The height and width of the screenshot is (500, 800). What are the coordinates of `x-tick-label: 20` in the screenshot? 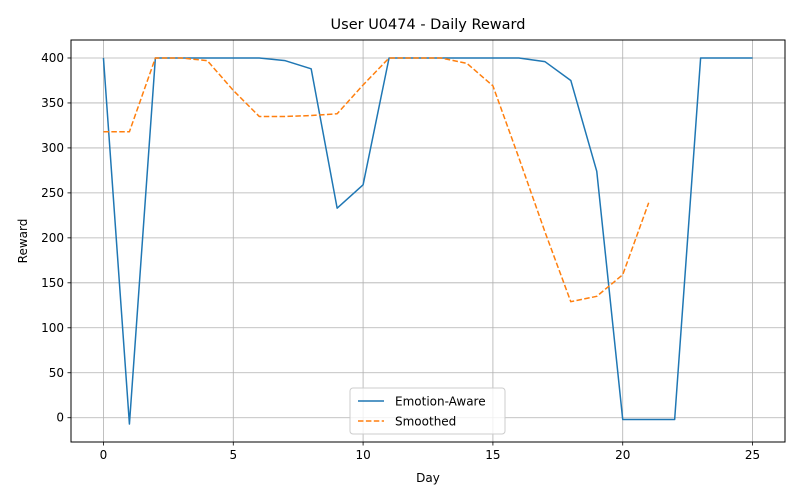 It's located at (622, 455).